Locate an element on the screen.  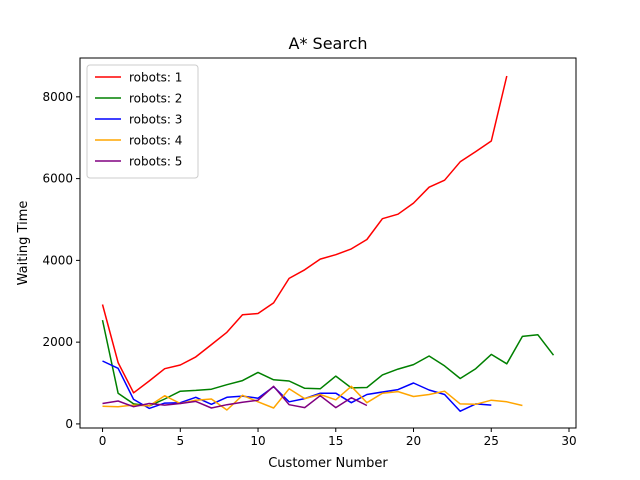
y-tick-label: 8000 is located at coordinates (57, 97).